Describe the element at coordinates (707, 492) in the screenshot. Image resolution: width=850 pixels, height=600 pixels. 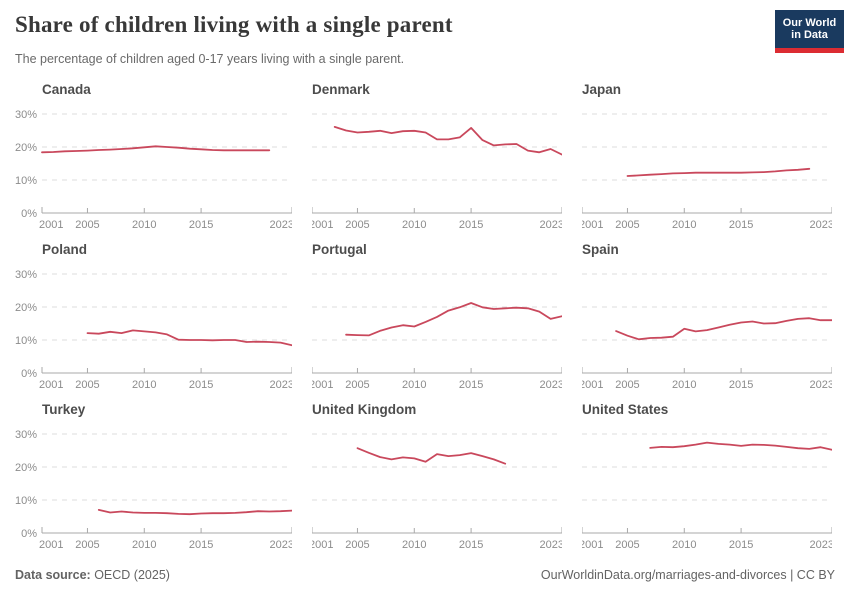
I see `united-states-line-chart: 2001 2005 2010 2015 2023` at that location.